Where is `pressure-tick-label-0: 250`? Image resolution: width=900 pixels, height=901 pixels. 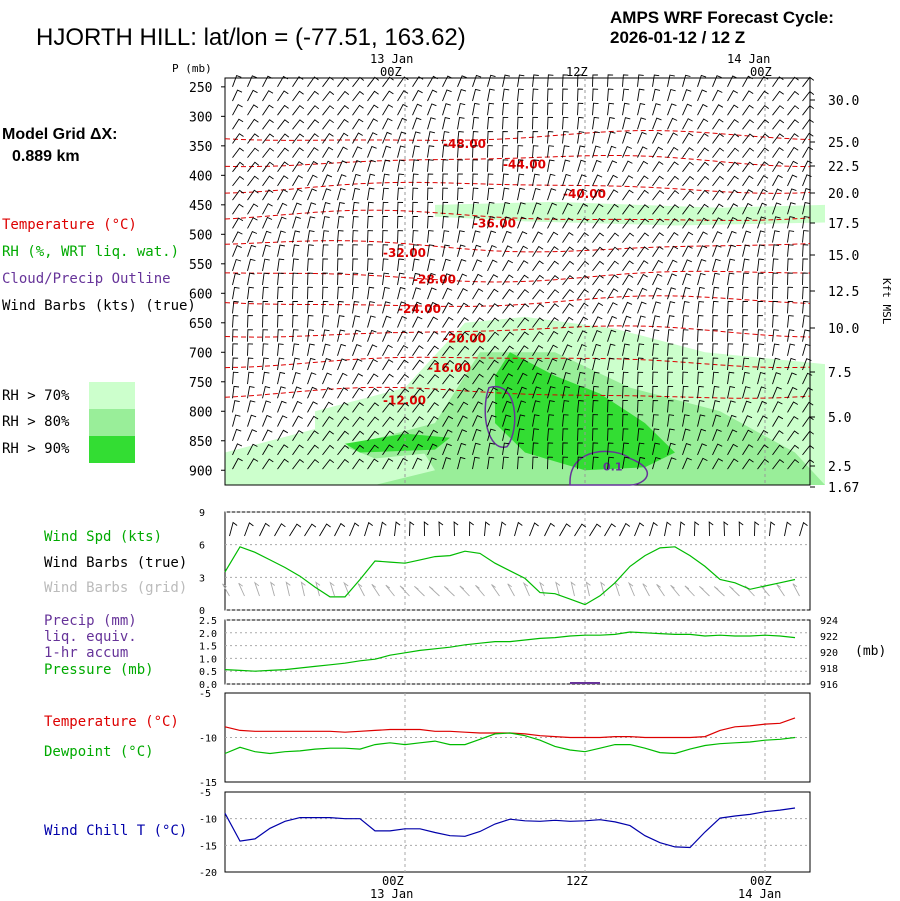
pressure-tick-label-0: 250 is located at coordinates (200, 88).